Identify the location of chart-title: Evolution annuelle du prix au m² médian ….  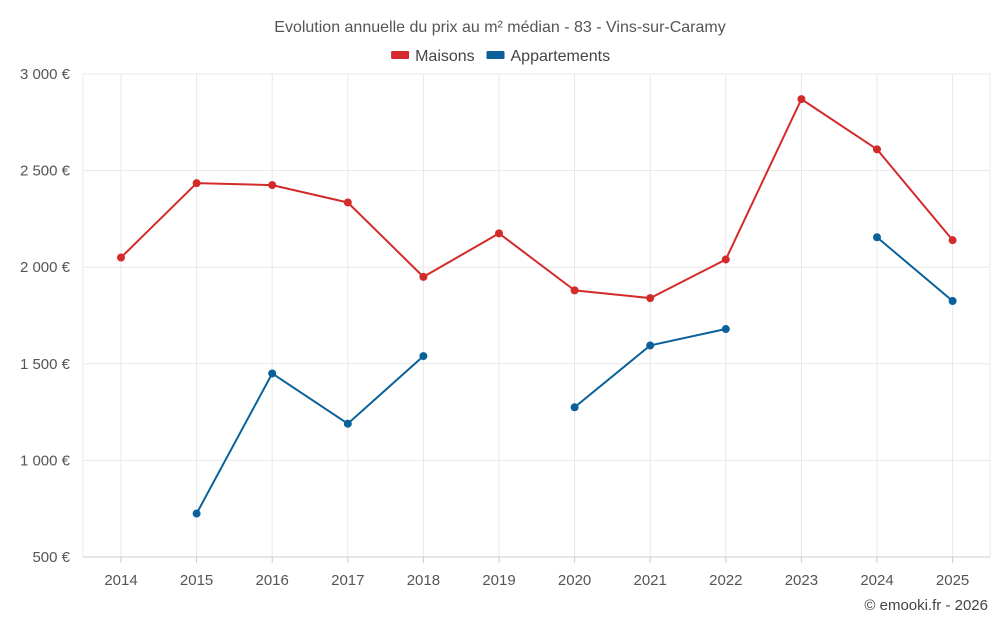
(499, 27).